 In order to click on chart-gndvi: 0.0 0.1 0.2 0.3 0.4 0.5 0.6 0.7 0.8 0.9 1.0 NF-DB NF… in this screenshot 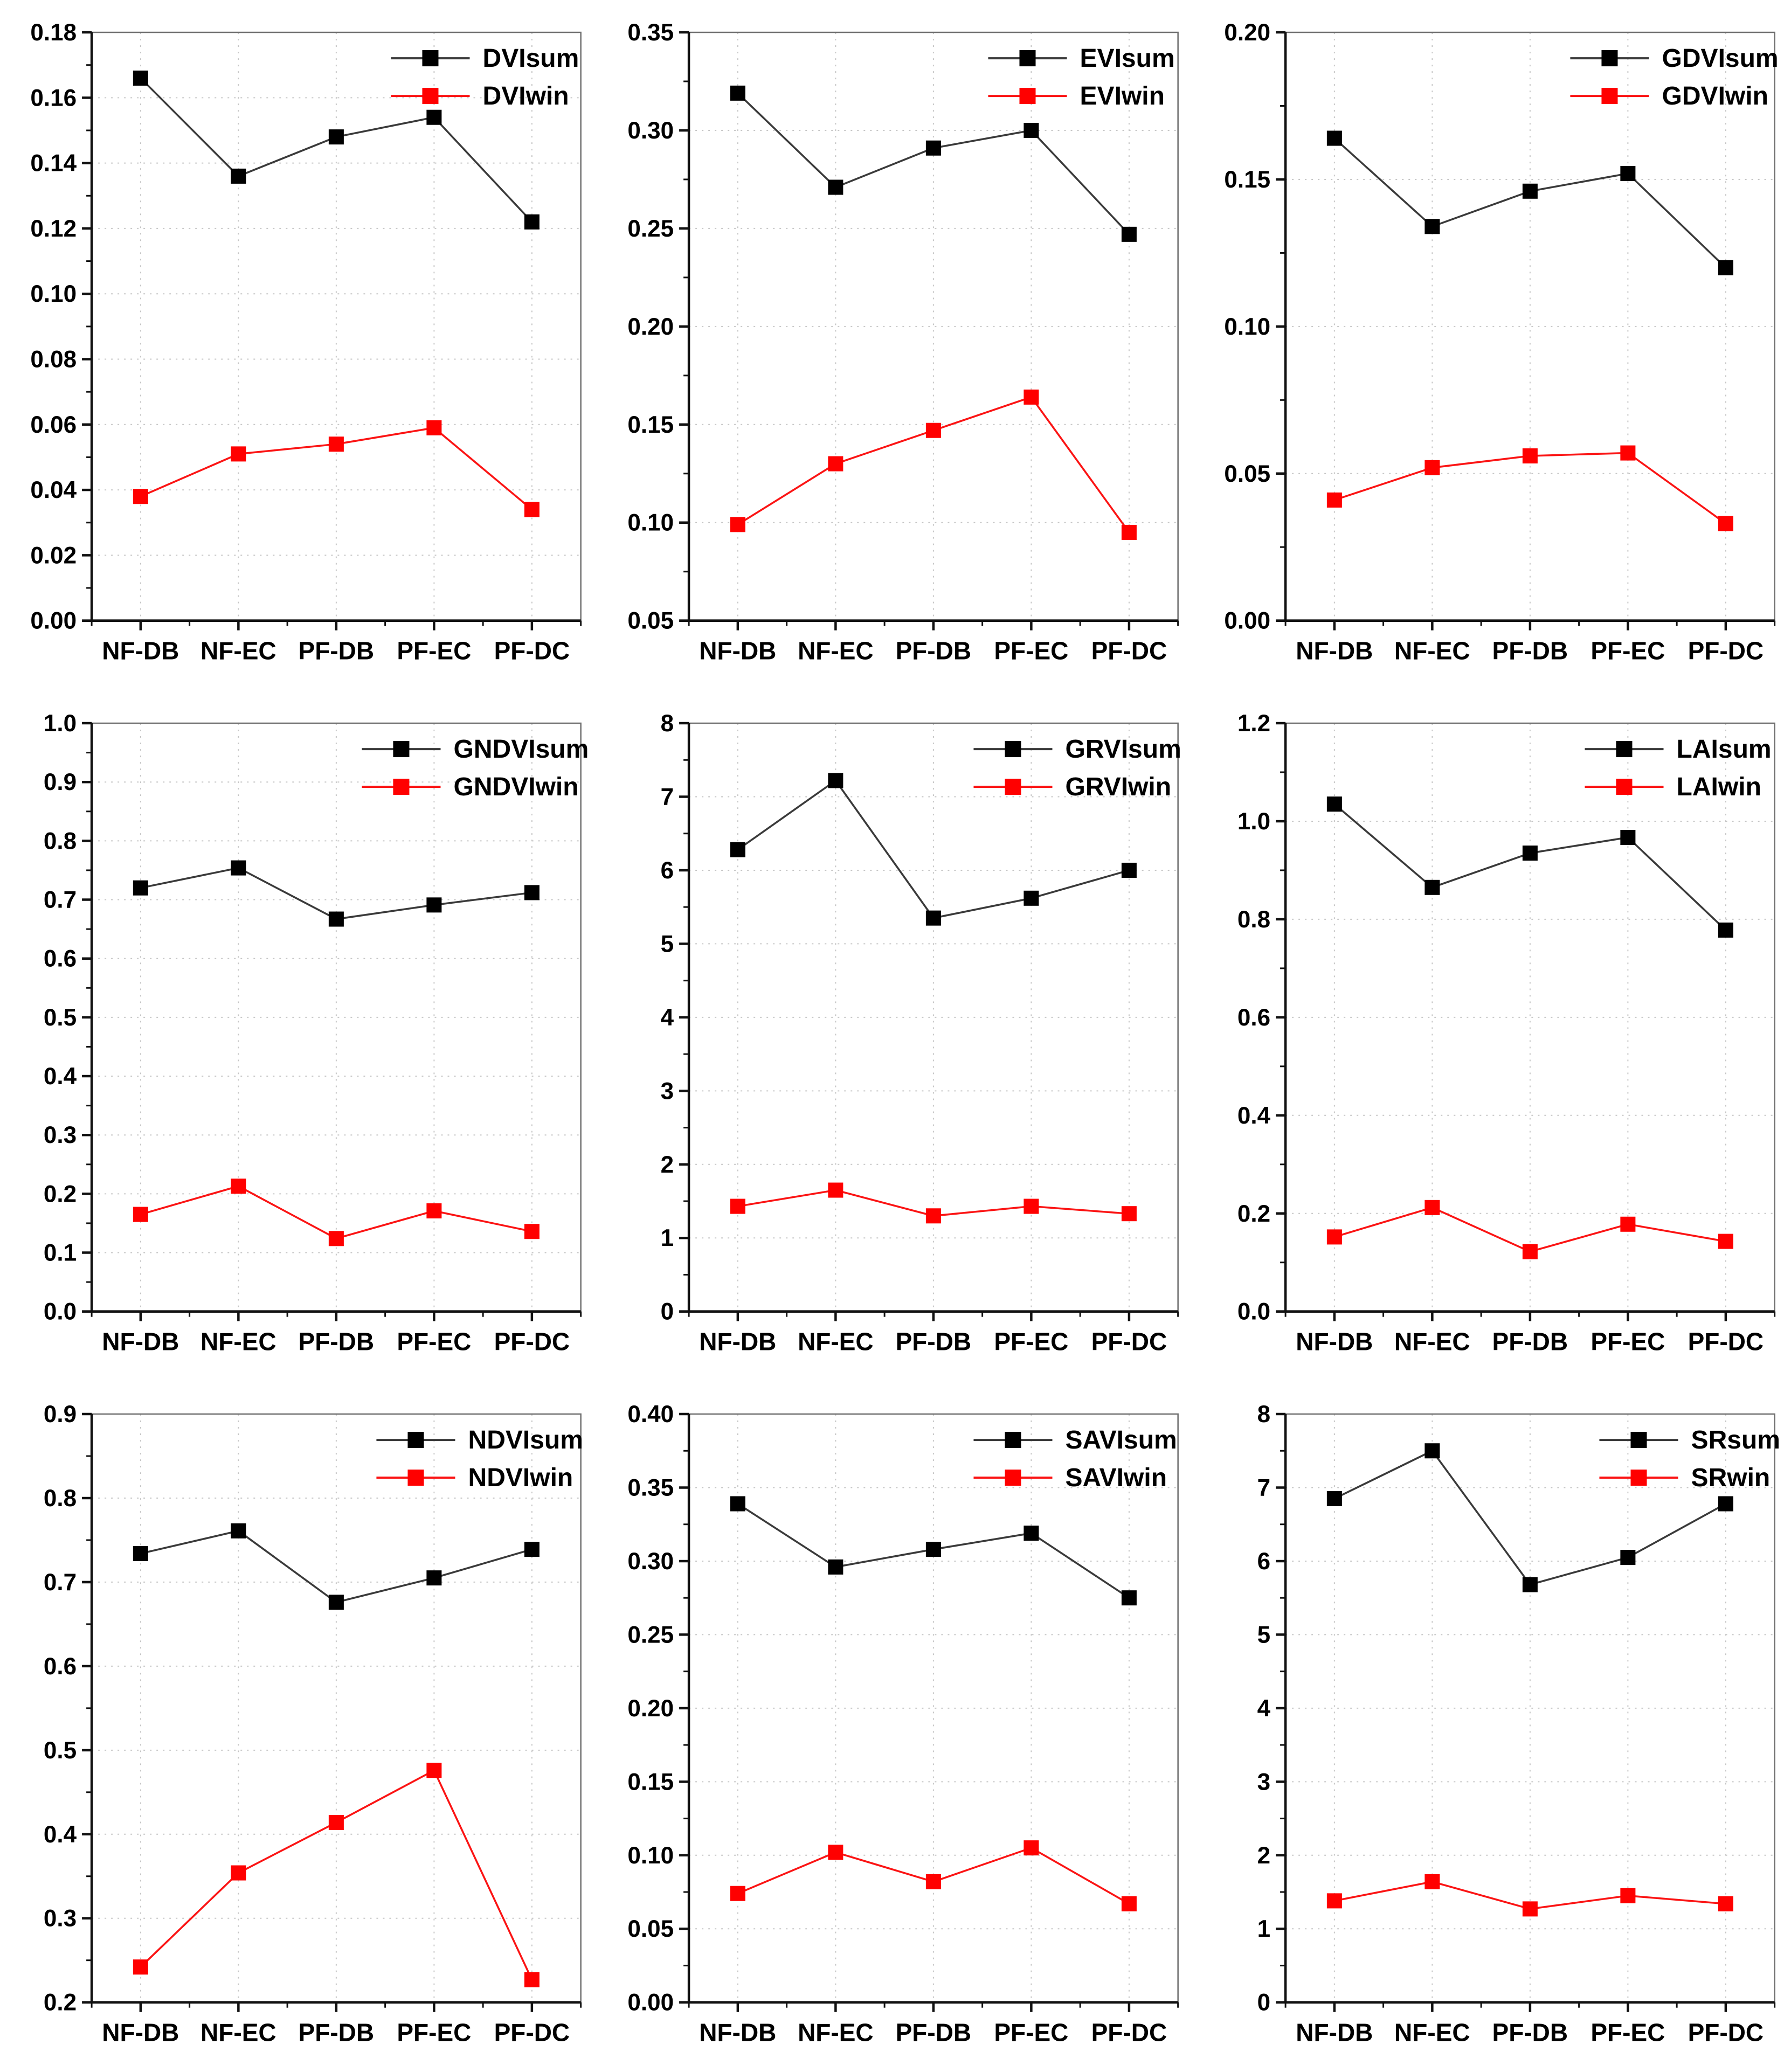, I will do `click(298, 1036)`.